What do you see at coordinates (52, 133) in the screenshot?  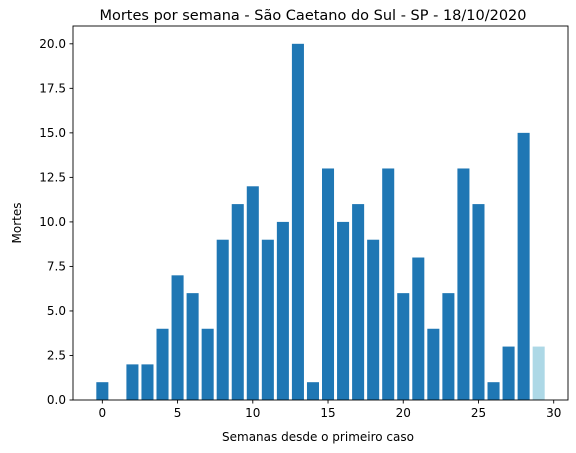 I see `y-tick-label: 15.0` at bounding box center [52, 133].